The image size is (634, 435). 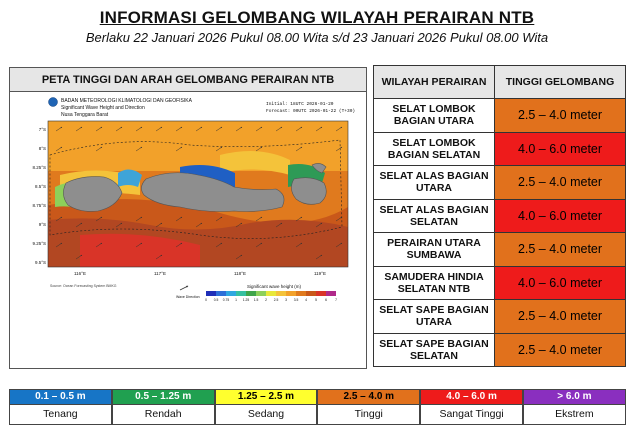 What do you see at coordinates (42, 129) in the screenshot?
I see `lat-label: 7°S` at bounding box center [42, 129].